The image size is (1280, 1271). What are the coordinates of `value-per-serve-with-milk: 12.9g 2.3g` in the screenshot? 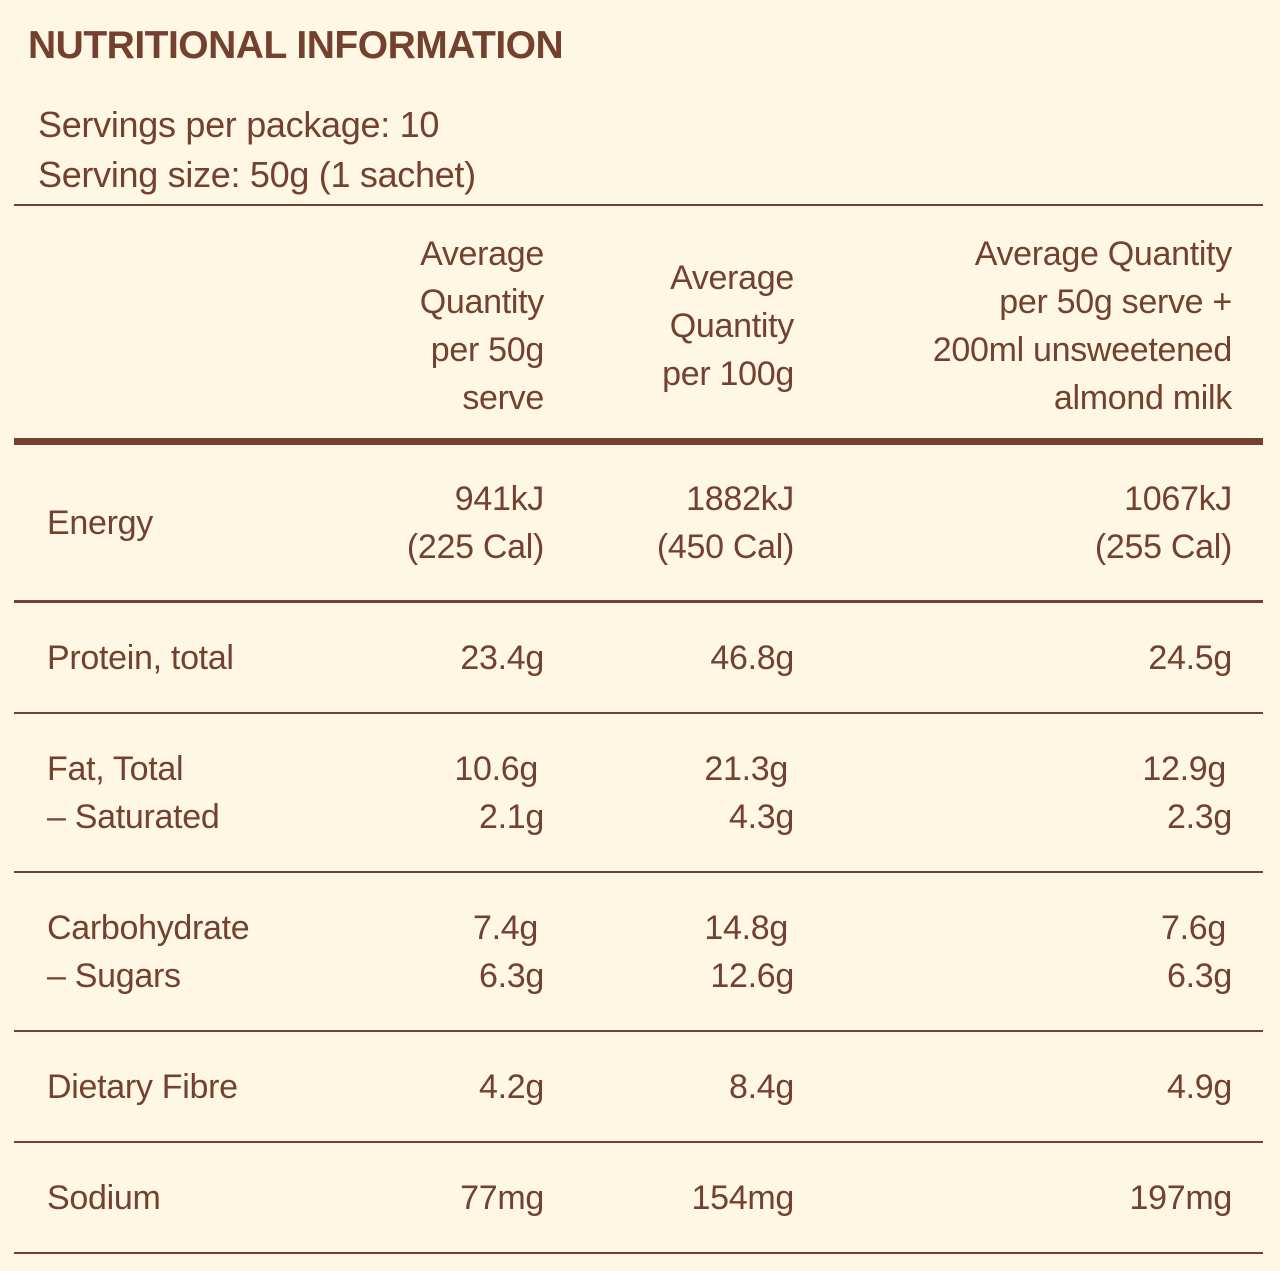 It's located at (1187, 792).